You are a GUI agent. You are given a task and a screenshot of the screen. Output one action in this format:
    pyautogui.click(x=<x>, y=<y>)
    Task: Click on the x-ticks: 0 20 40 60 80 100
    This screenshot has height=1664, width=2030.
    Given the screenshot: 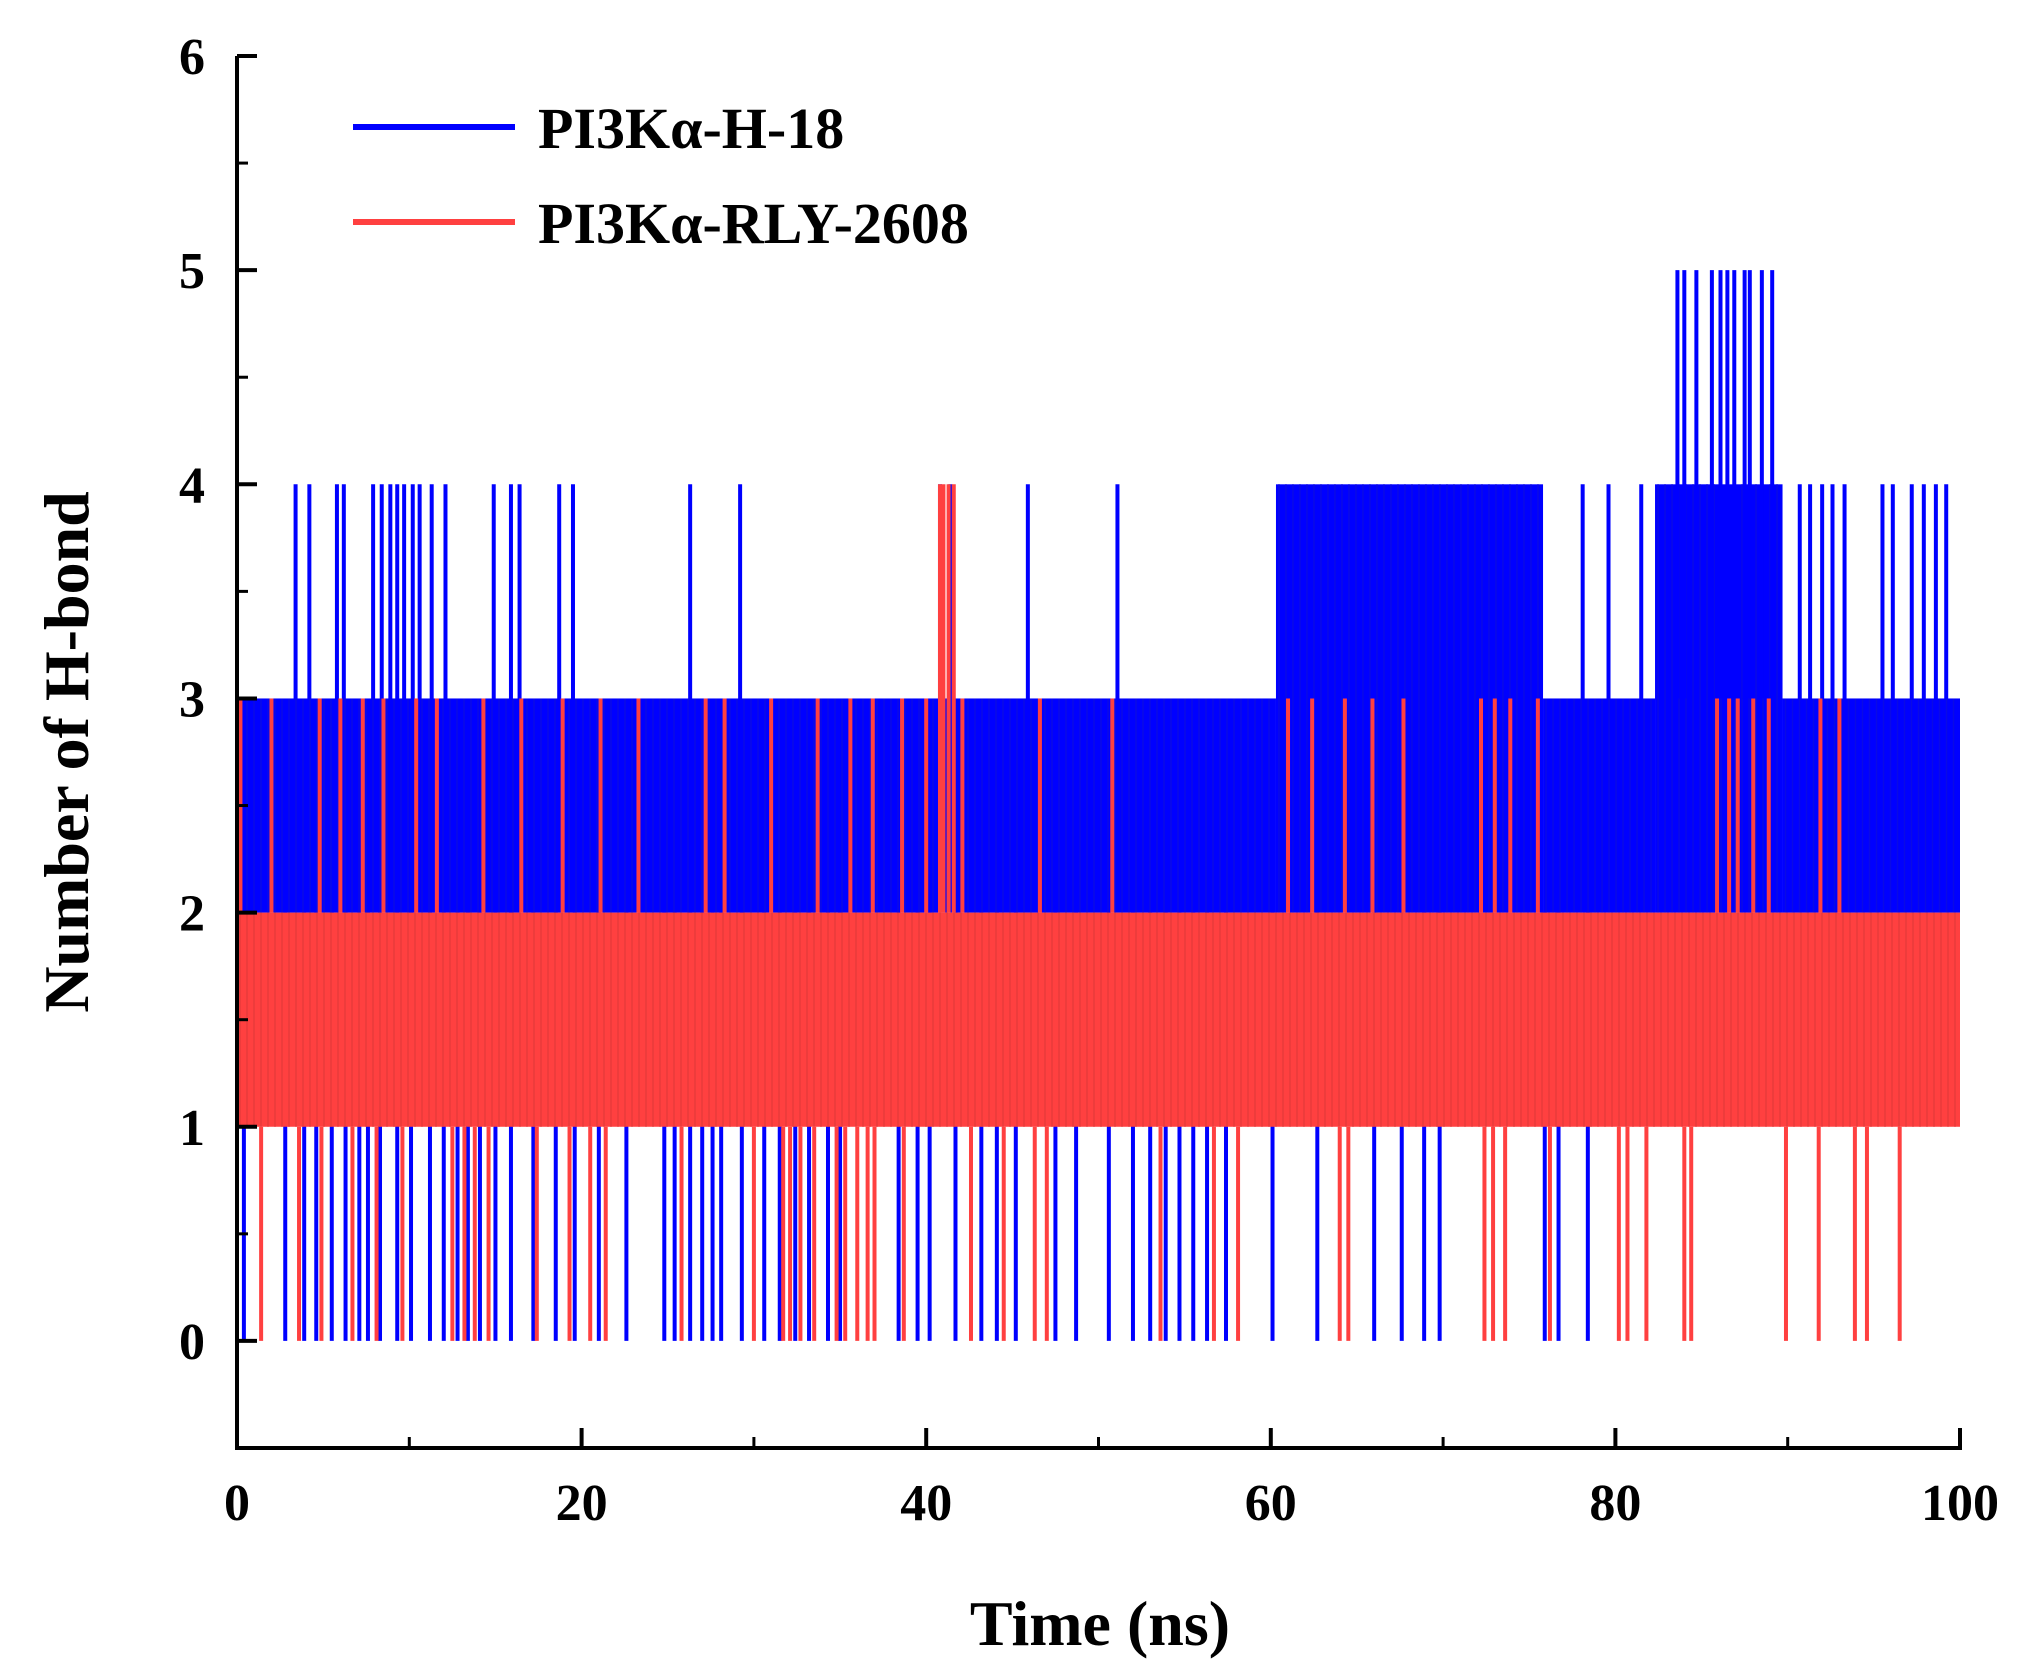 What is the action you would take?
    pyautogui.click(x=1111, y=1480)
    